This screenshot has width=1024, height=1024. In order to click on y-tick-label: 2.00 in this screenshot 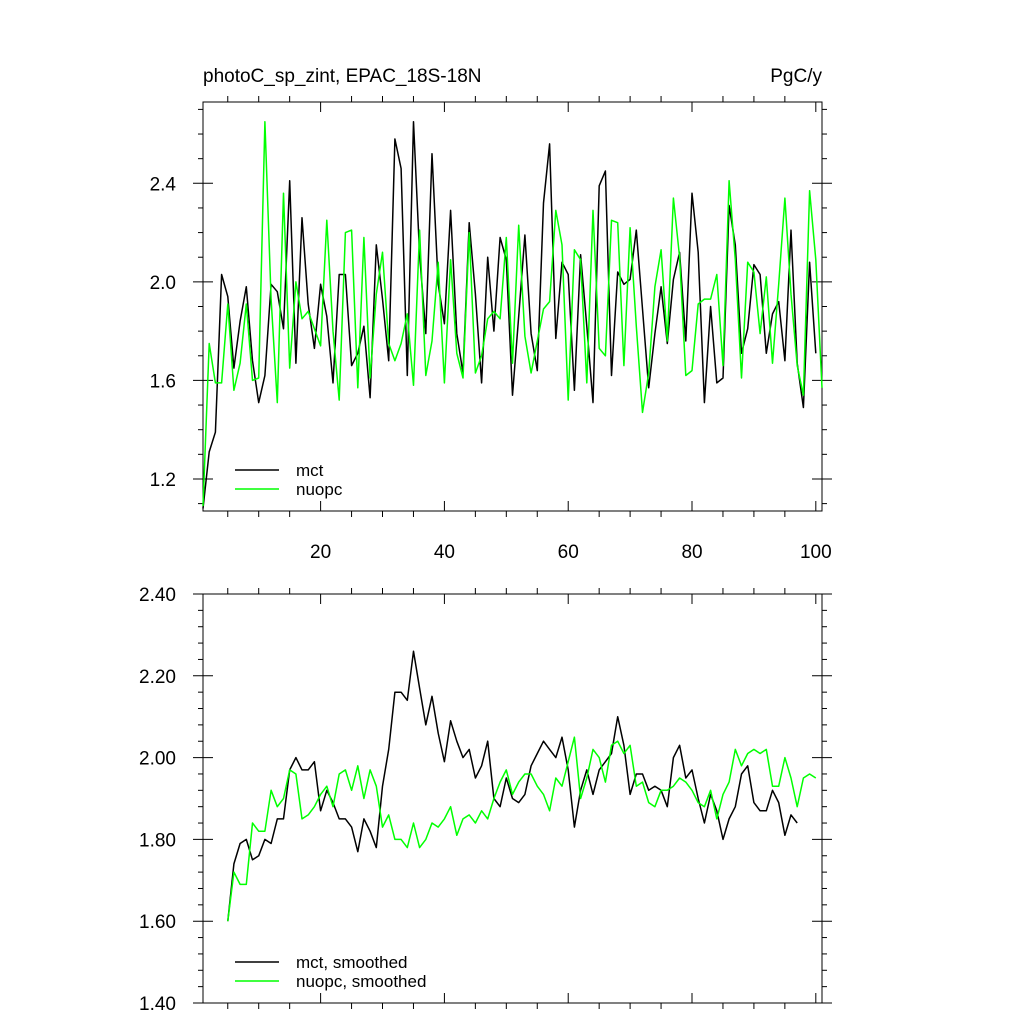, I will do `click(157, 759)`.